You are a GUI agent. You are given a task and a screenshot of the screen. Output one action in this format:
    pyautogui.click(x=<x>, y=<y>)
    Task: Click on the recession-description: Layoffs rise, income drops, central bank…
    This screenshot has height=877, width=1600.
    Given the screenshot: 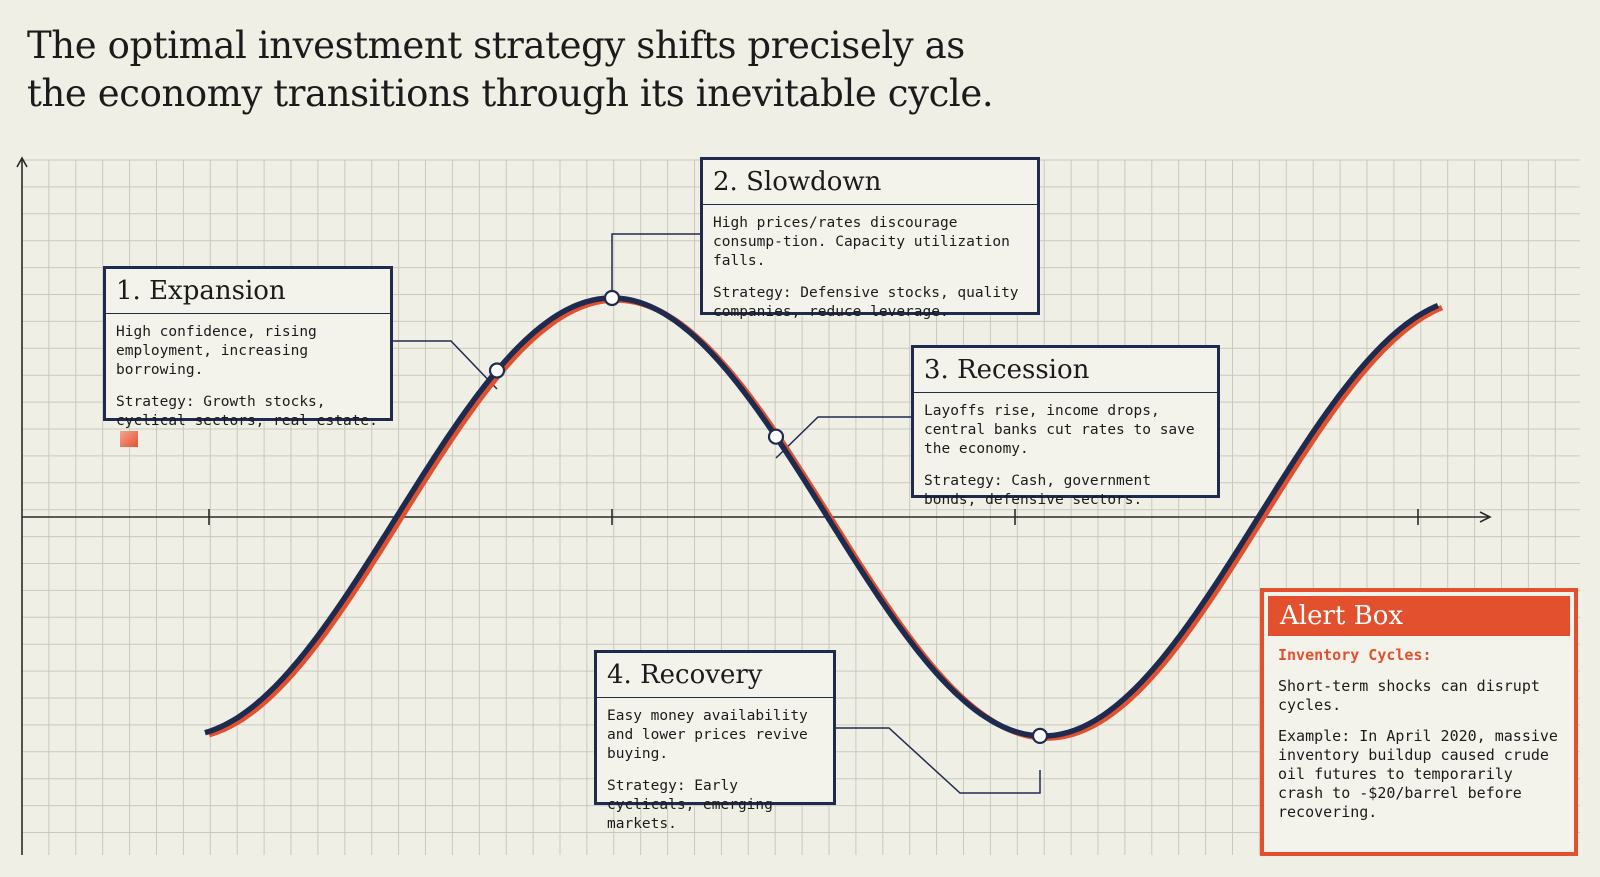 What is the action you would take?
    pyautogui.click(x=1059, y=430)
    